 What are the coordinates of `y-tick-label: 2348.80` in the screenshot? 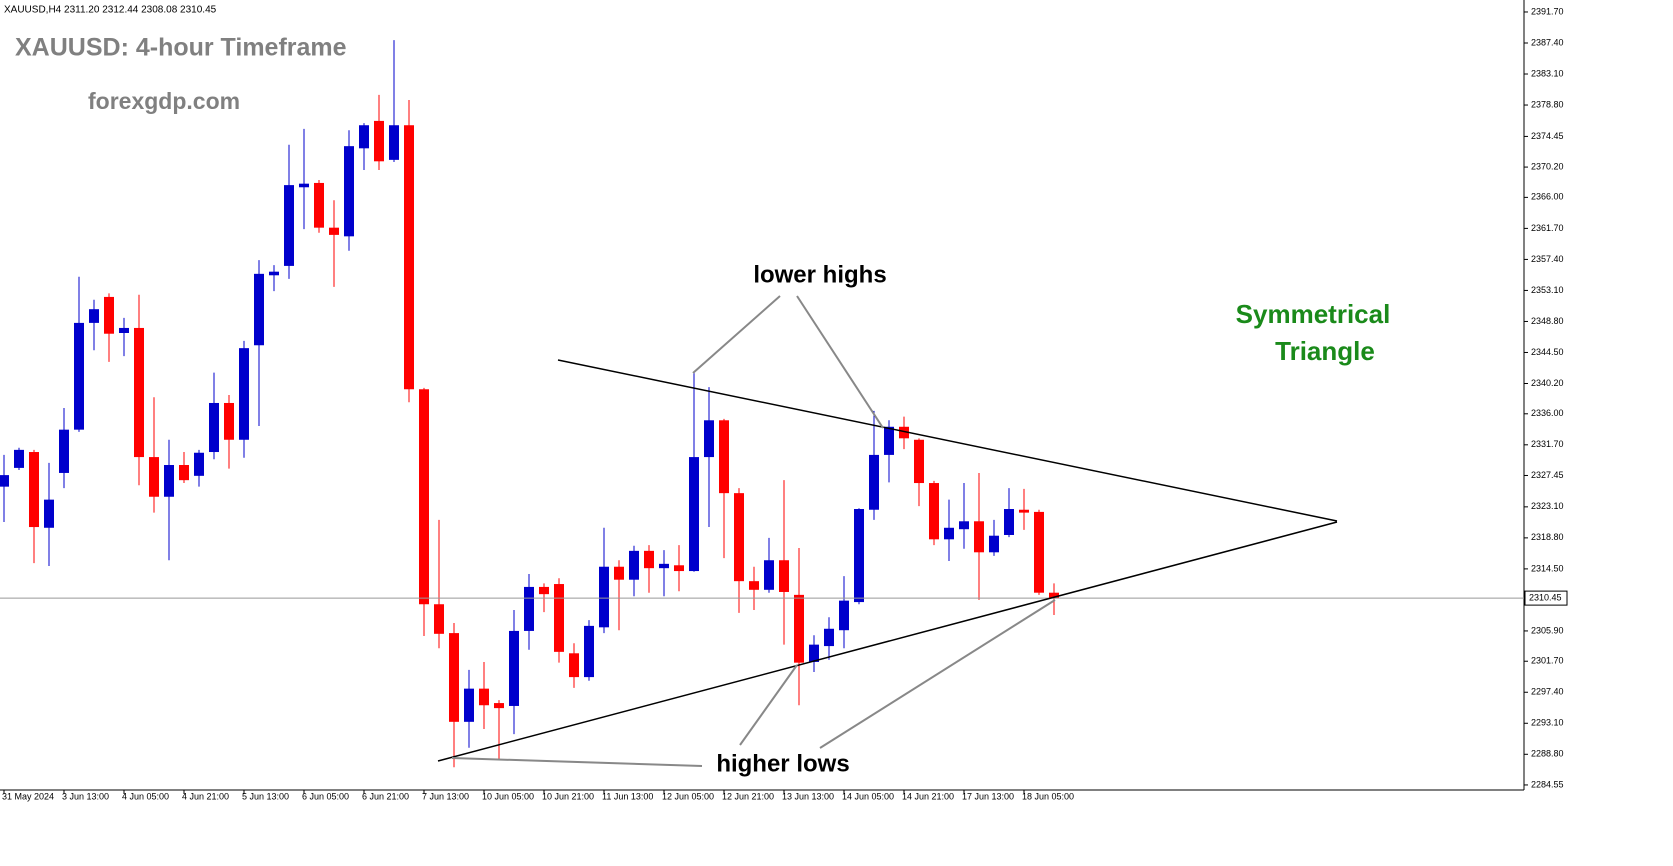 It's located at (1547, 321).